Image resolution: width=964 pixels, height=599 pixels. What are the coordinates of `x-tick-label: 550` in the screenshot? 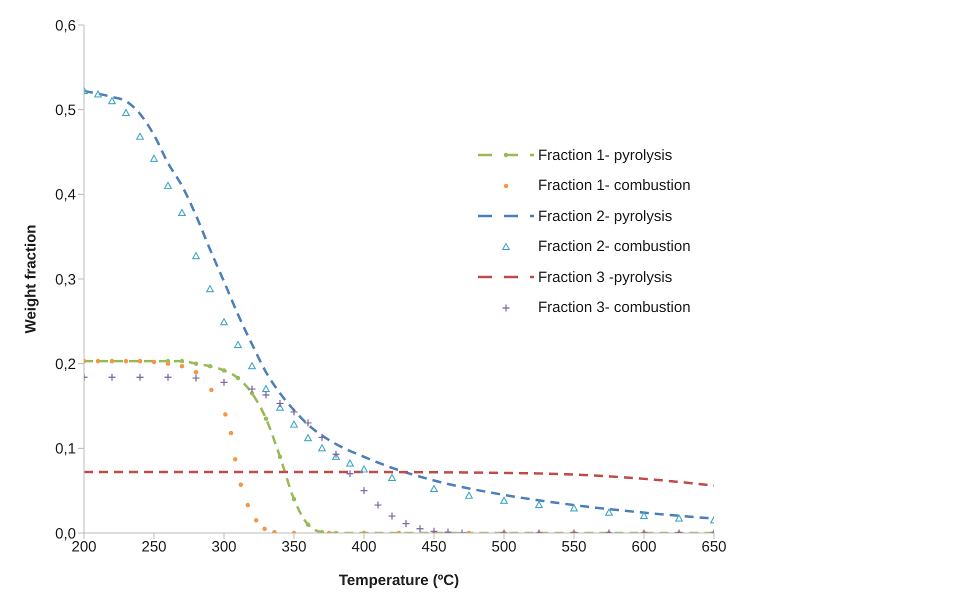 It's located at (574, 547).